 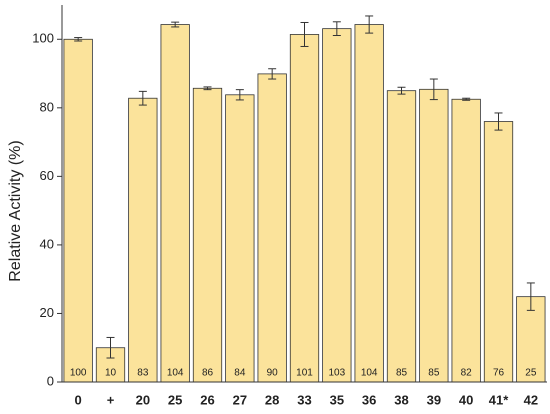 I want to click on x-tick-label: 38, so click(x=401, y=399).